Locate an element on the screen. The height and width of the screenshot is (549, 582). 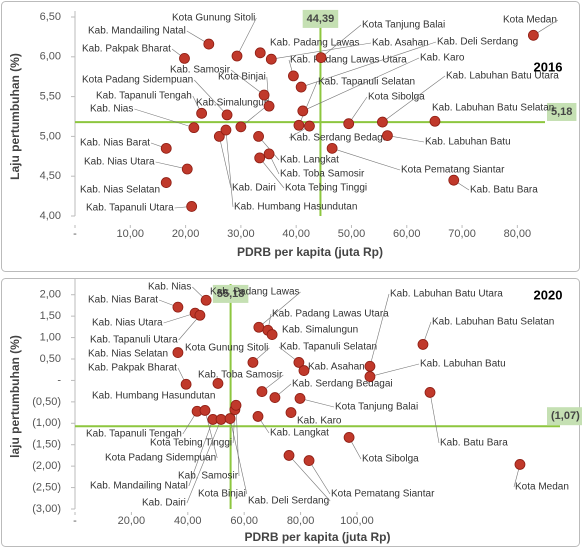
point-label: Kota Tanjung Balai is located at coordinates (403, 25).